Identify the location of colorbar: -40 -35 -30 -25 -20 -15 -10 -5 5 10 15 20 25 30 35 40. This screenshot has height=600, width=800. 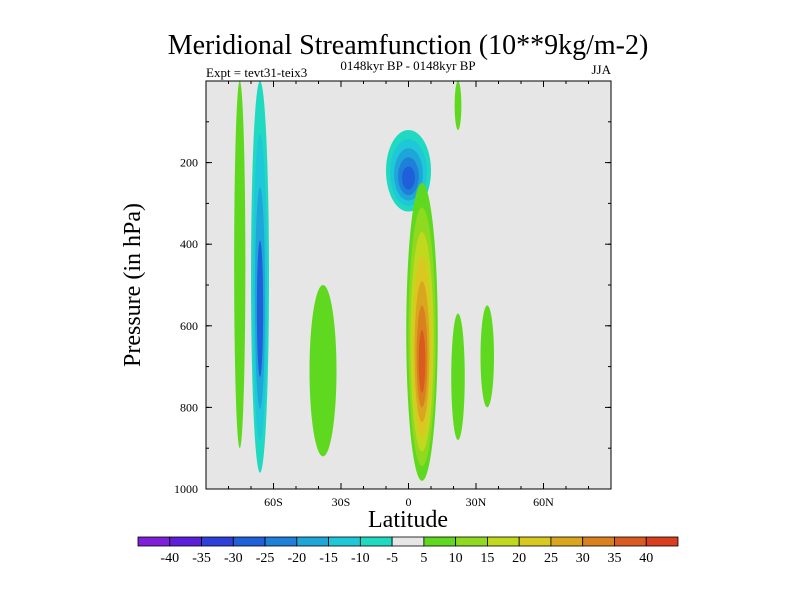
(408, 551).